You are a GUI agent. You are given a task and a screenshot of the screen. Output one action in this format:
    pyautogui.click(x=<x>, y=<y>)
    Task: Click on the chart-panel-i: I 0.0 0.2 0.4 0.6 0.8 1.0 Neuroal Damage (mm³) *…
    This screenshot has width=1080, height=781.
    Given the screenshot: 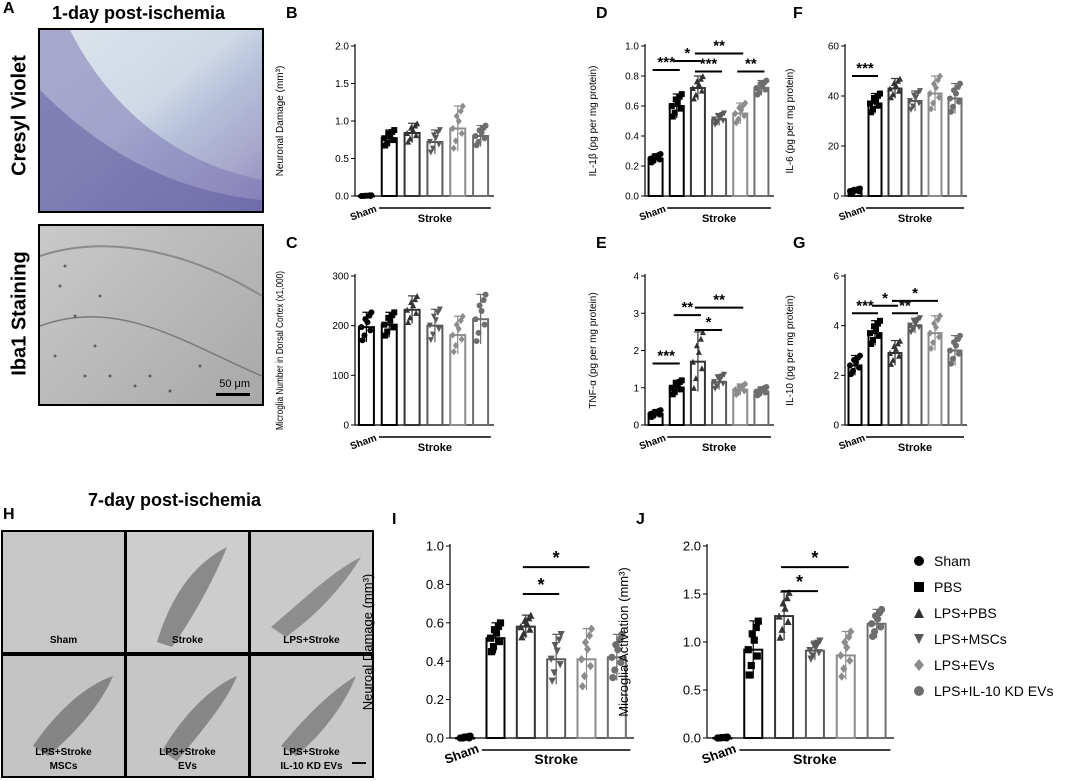 What is the action you would take?
    pyautogui.click(x=497, y=639)
    